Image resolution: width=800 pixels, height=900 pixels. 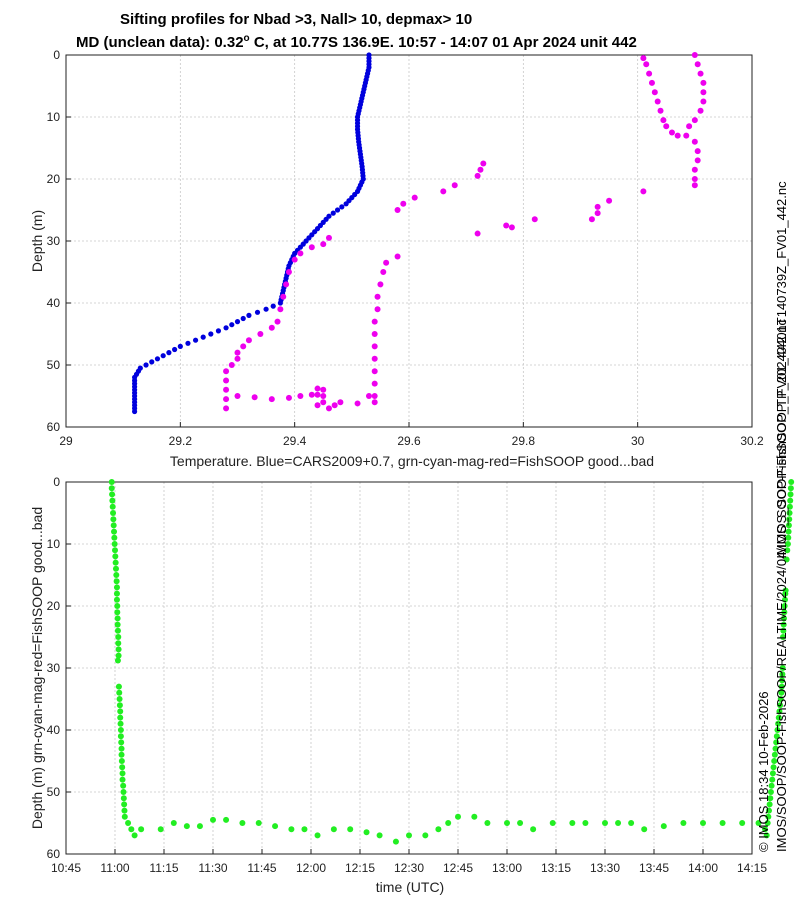 I want to click on top-chart-y-label: Depth (m), so click(x=37, y=241).